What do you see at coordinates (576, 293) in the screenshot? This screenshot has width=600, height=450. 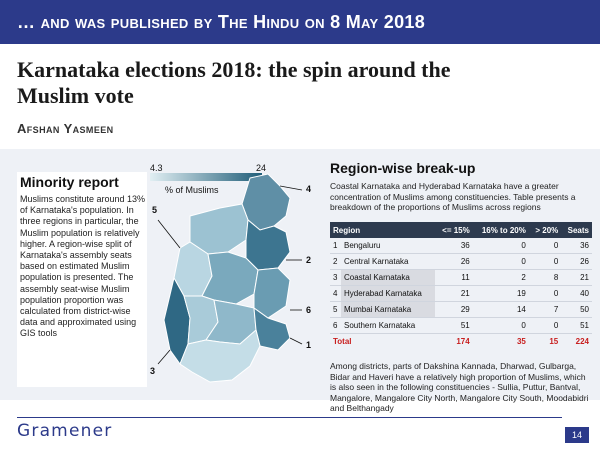 I see `row-seats: 40` at bounding box center [576, 293].